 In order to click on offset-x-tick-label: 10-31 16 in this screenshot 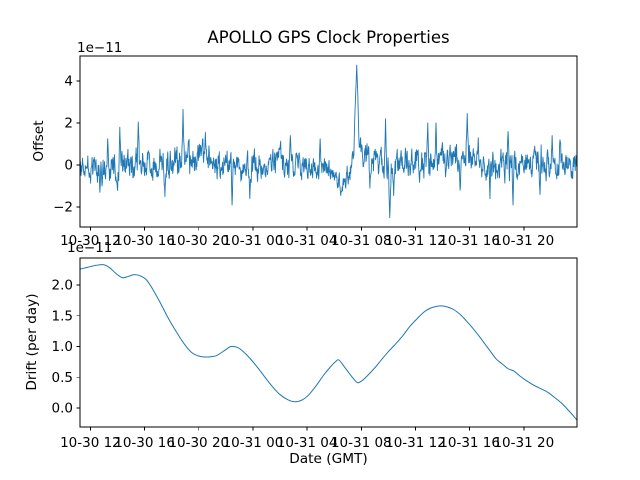, I will do `click(469, 241)`.